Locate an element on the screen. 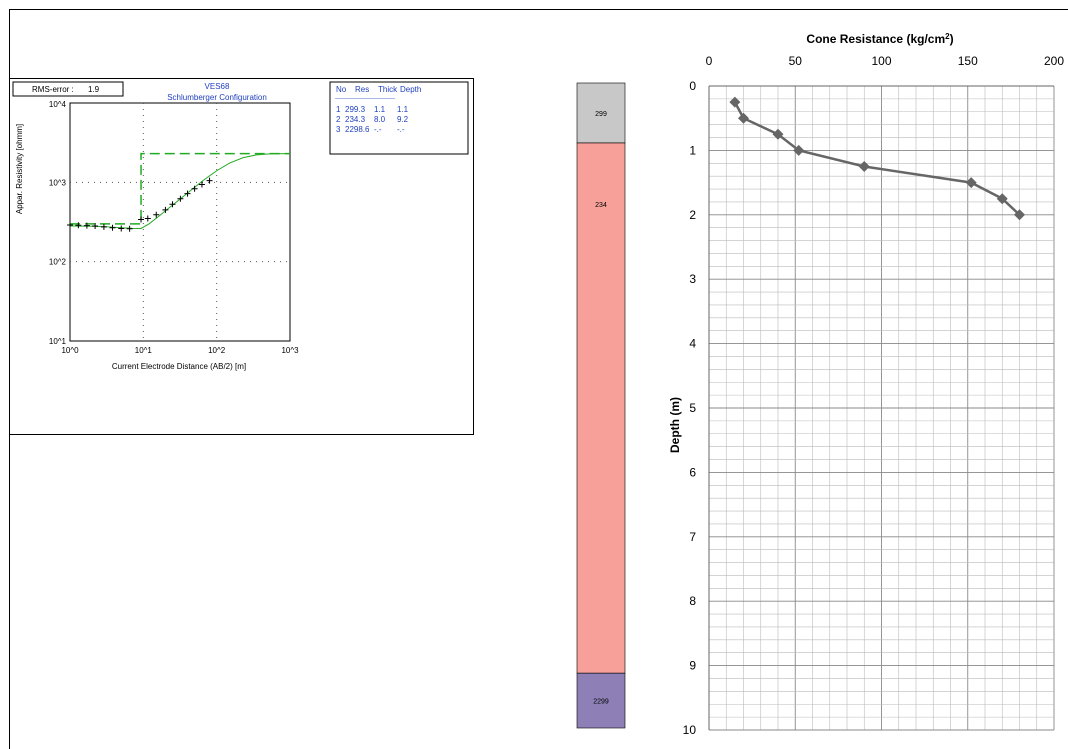 The width and height of the screenshot is (1068, 749). cpt-xtick-label: 150 is located at coordinates (968, 61).